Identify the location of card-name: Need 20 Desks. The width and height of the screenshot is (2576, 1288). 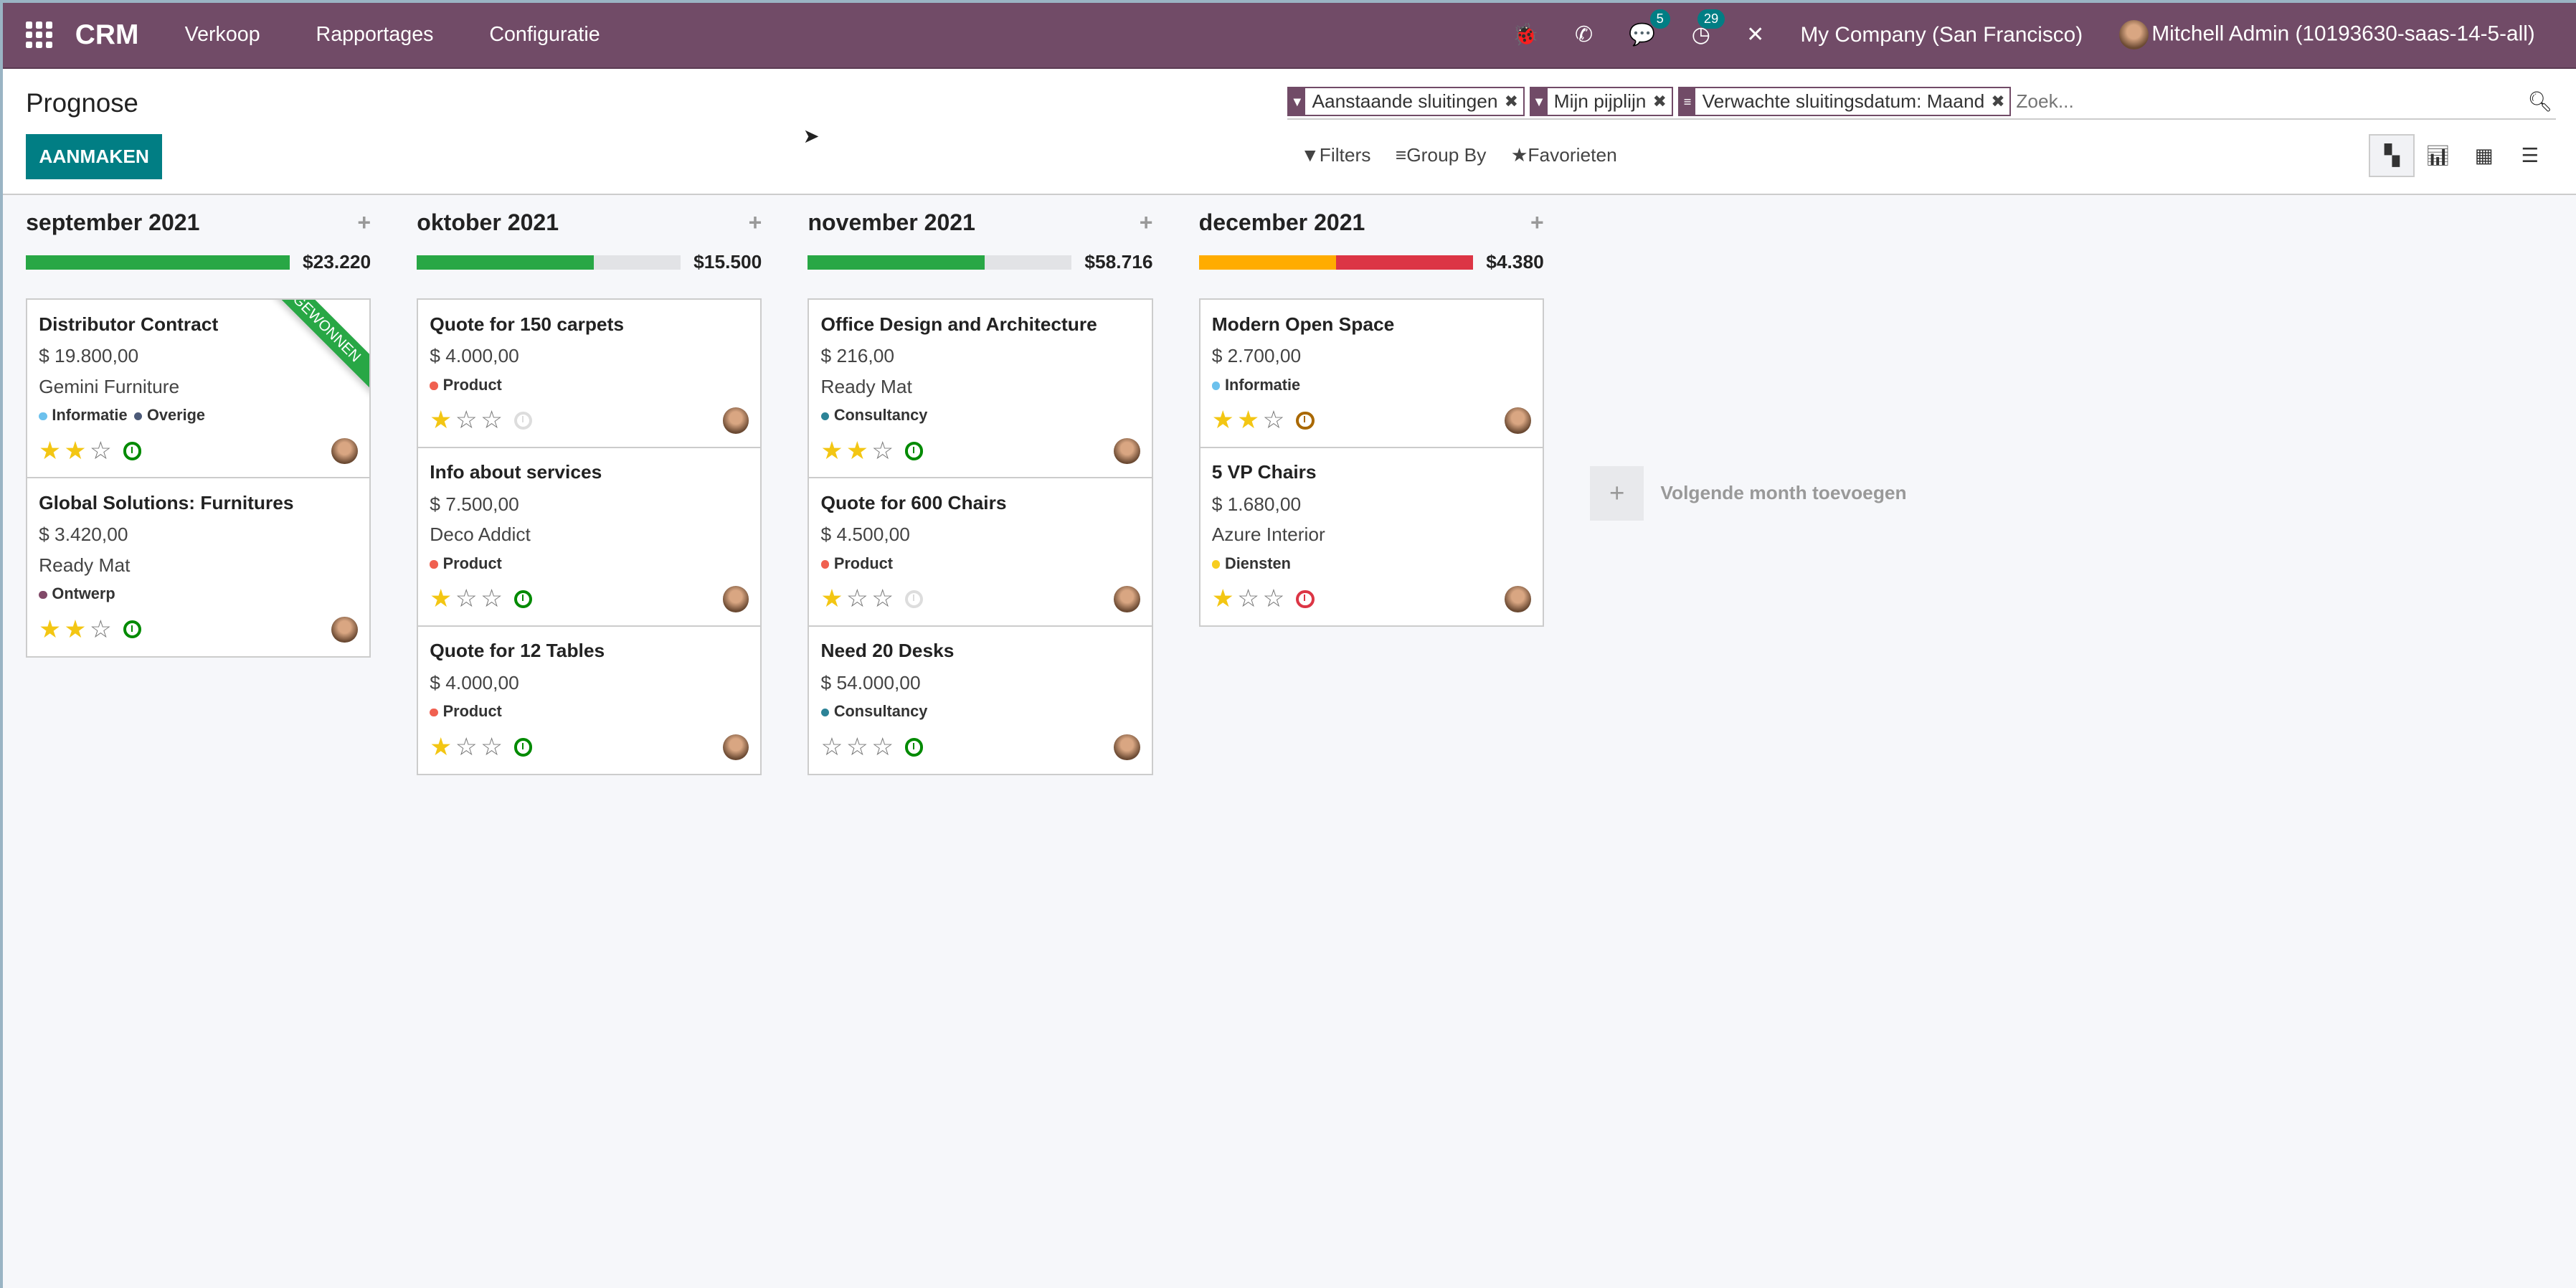
(887, 651).